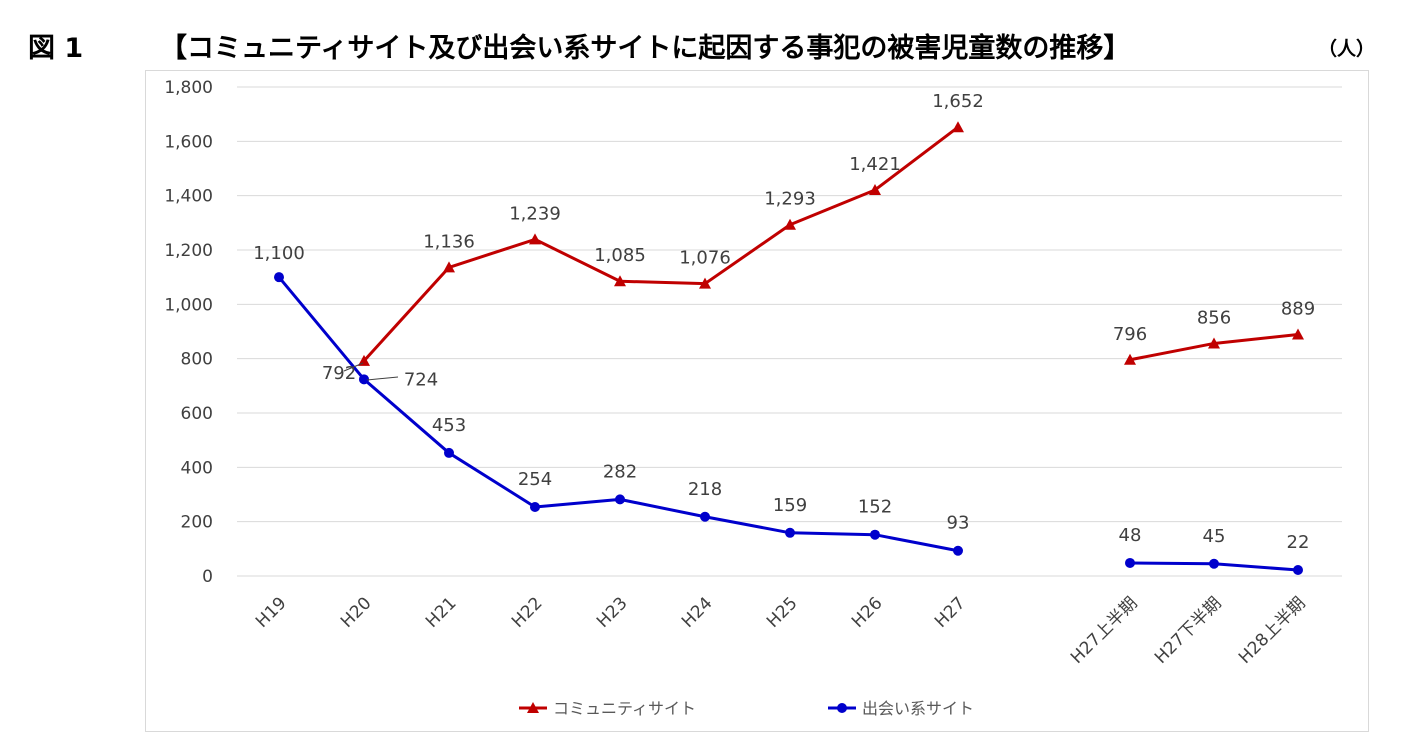  I want to click on data-label: 254, so click(535, 479).